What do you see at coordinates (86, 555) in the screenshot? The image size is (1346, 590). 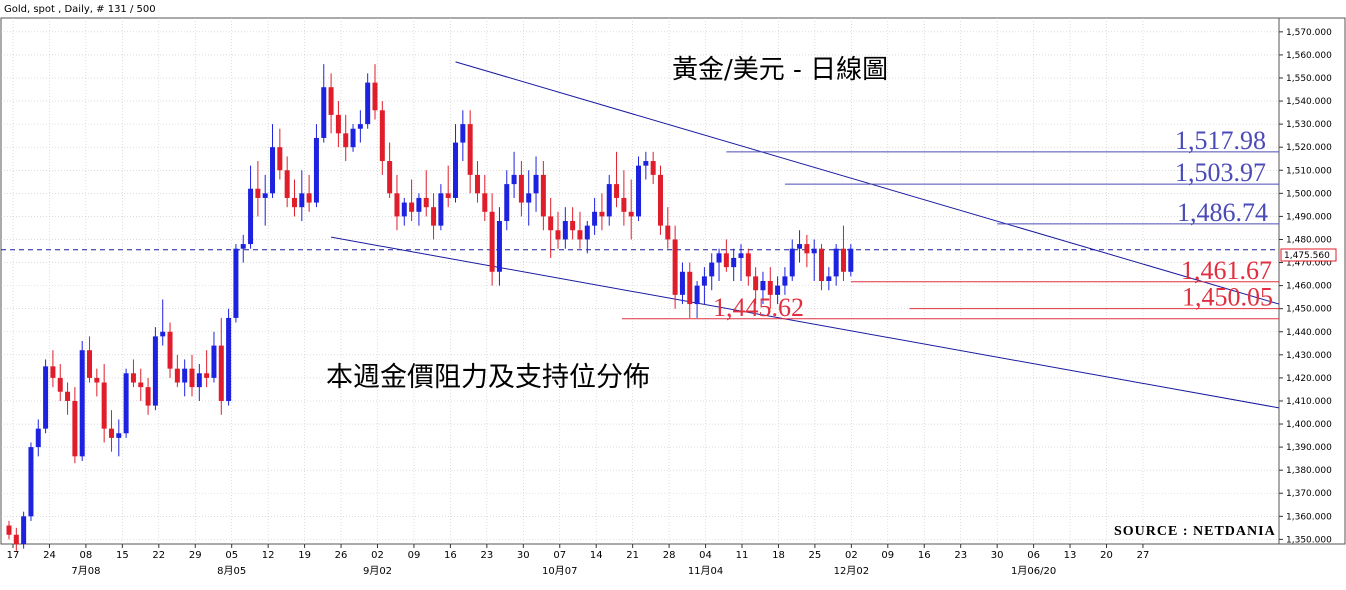 I see `x-tick-label: 08` at bounding box center [86, 555].